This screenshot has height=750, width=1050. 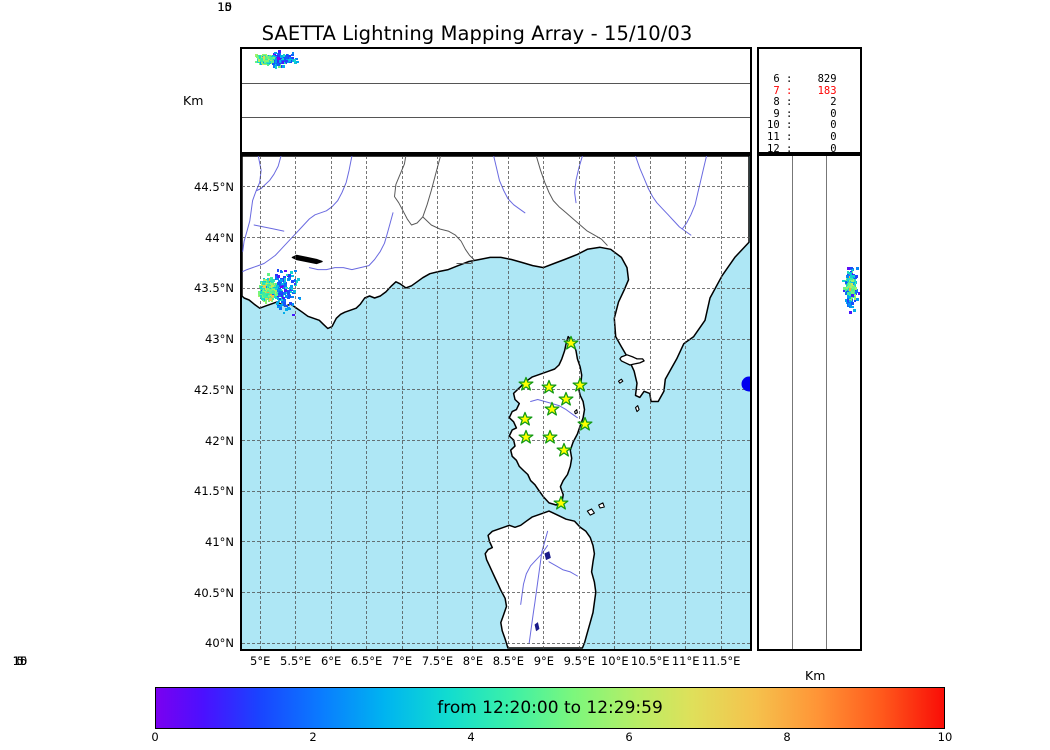 What do you see at coordinates (193, 100) in the screenshot?
I see `top-panel-y-axis-label: Km` at bounding box center [193, 100].